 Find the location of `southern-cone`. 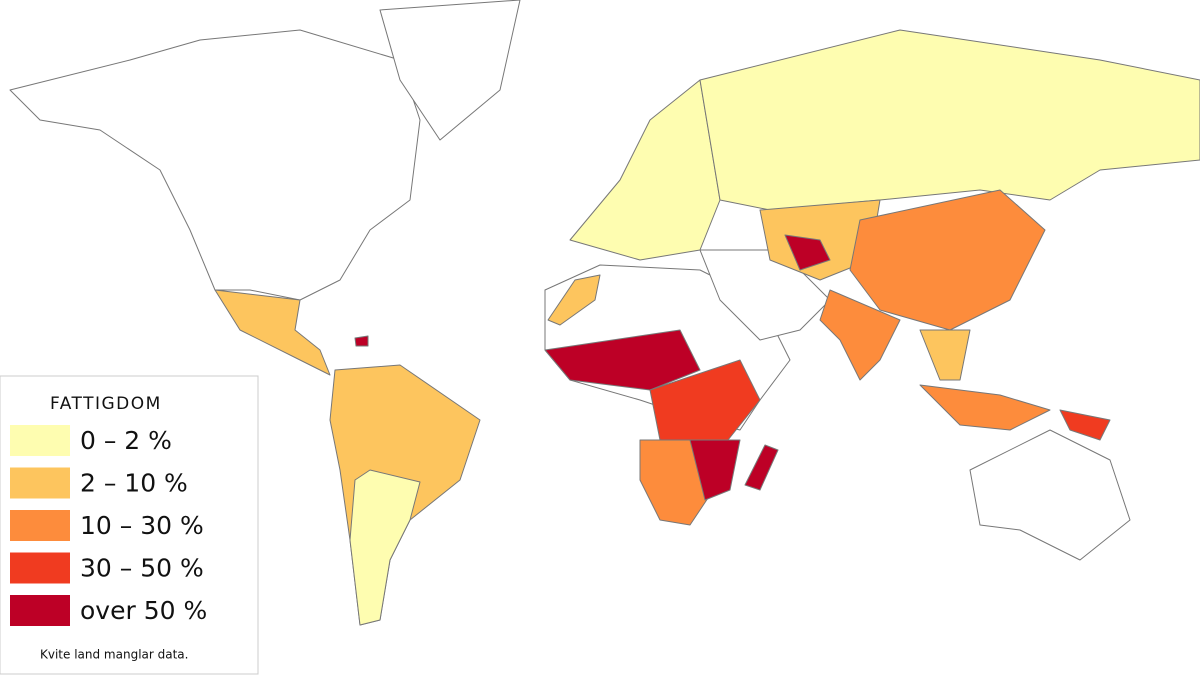

southern-cone is located at coordinates (385, 547).